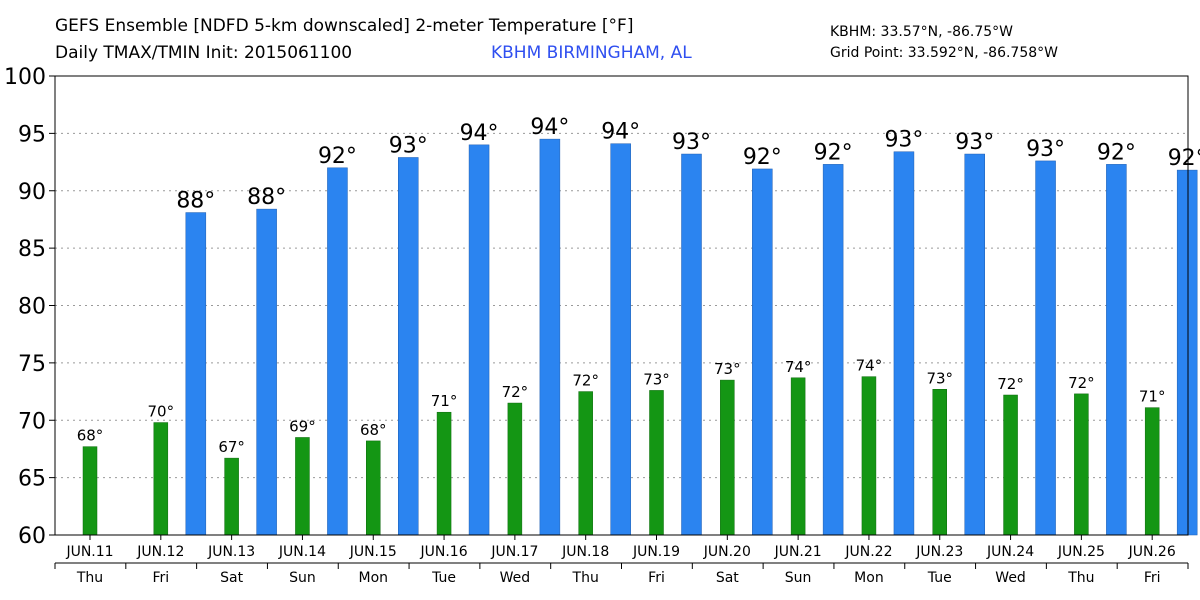 The width and height of the screenshot is (1200, 600). What do you see at coordinates (32, 364) in the screenshot?
I see `y-tick-label: 75` at bounding box center [32, 364].